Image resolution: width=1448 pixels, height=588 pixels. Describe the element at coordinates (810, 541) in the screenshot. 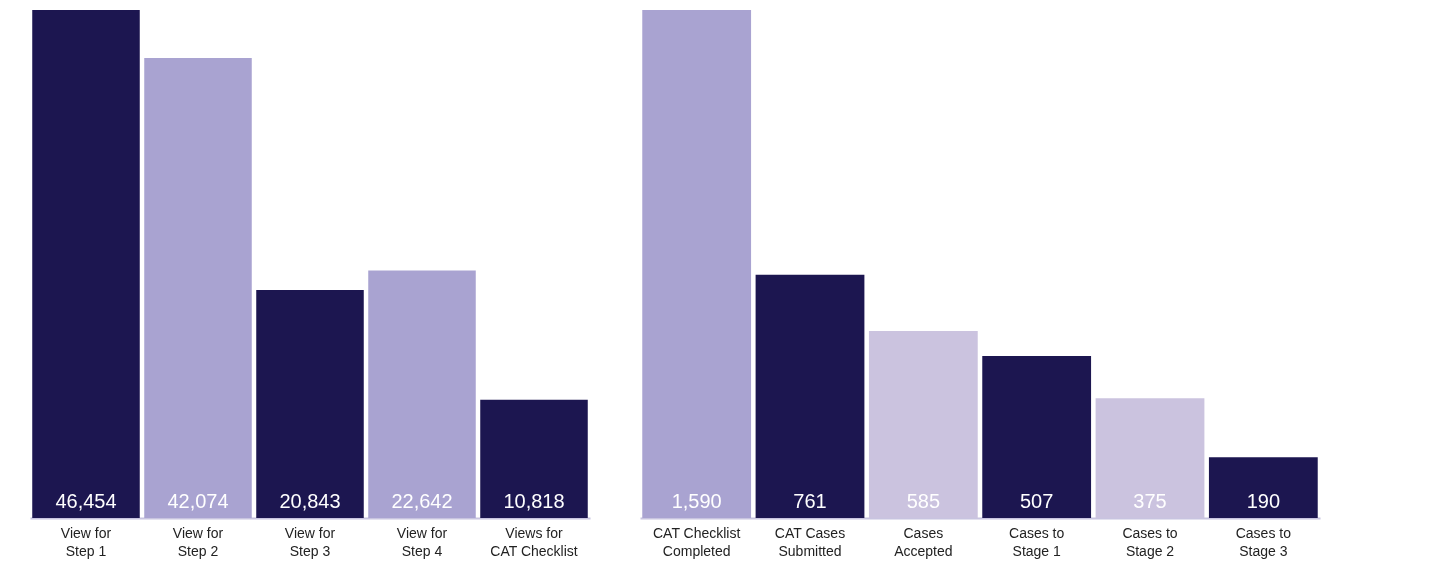

I see `x-tick-label: CAT Cases Submitted` at that location.